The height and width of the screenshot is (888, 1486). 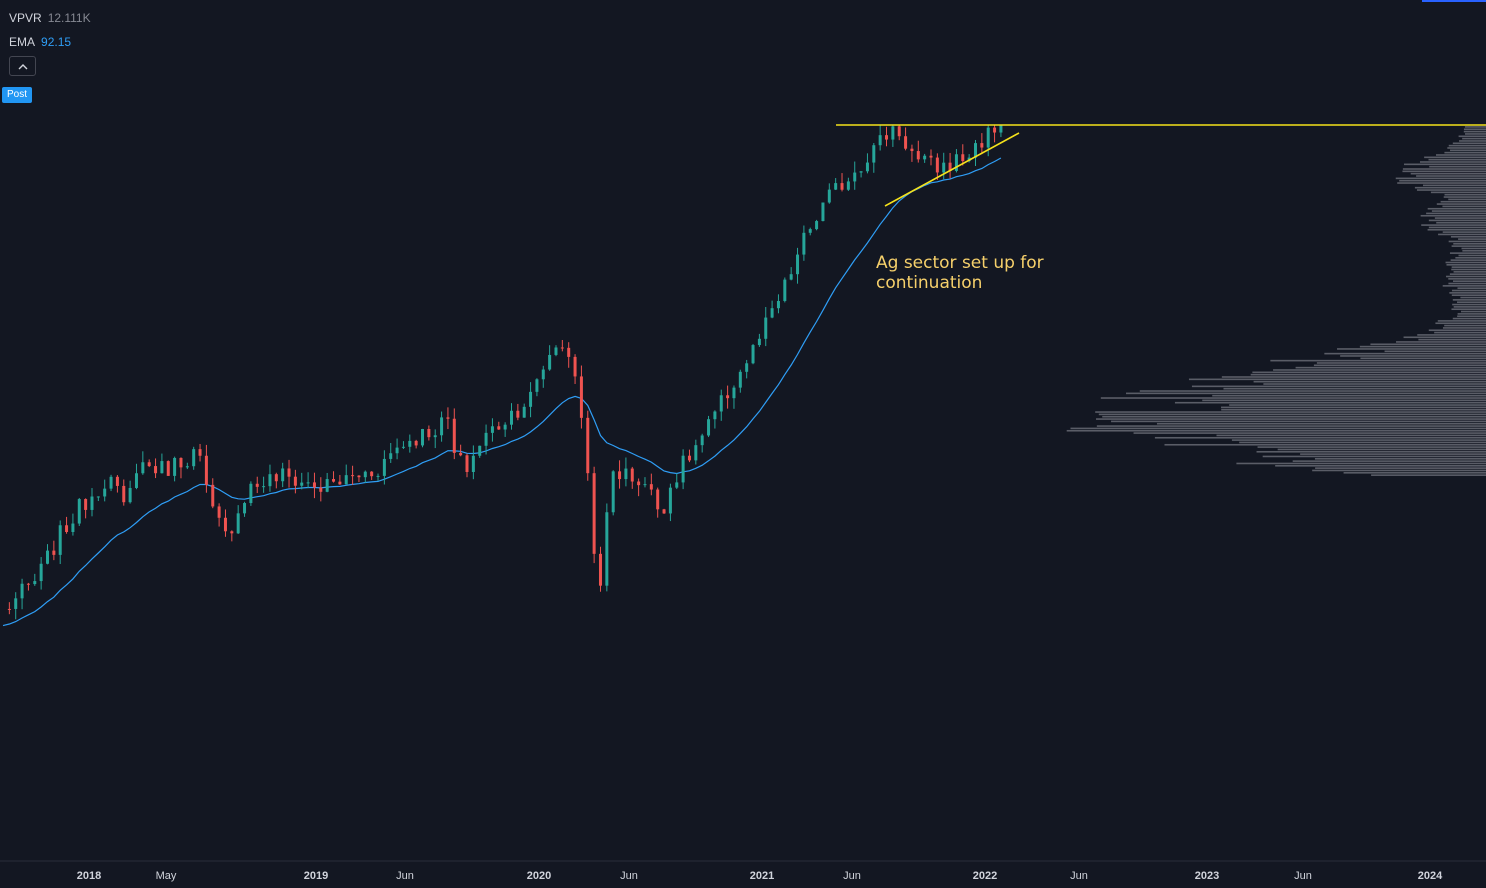 I want to click on collapse-legend-button, so click(x=22, y=66).